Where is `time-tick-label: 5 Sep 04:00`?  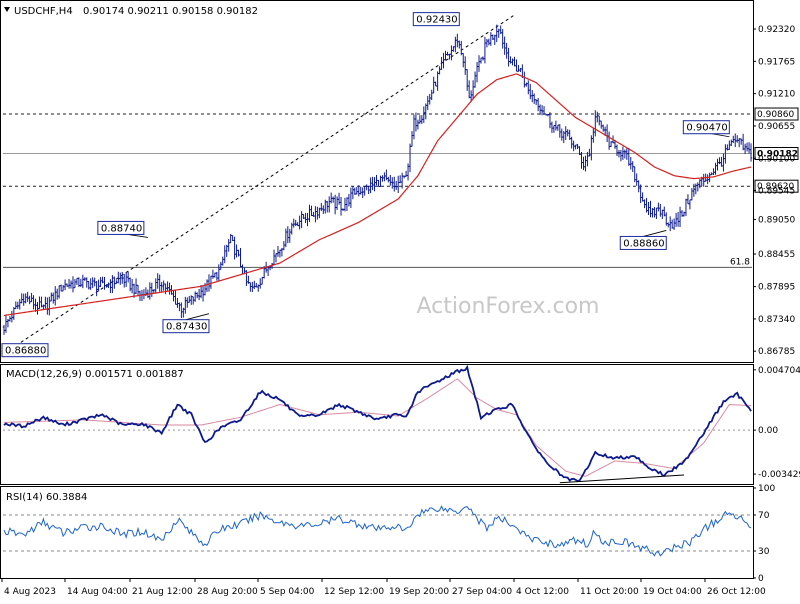 time-tick-label: 5 Sep 04:00 is located at coordinates (287, 592).